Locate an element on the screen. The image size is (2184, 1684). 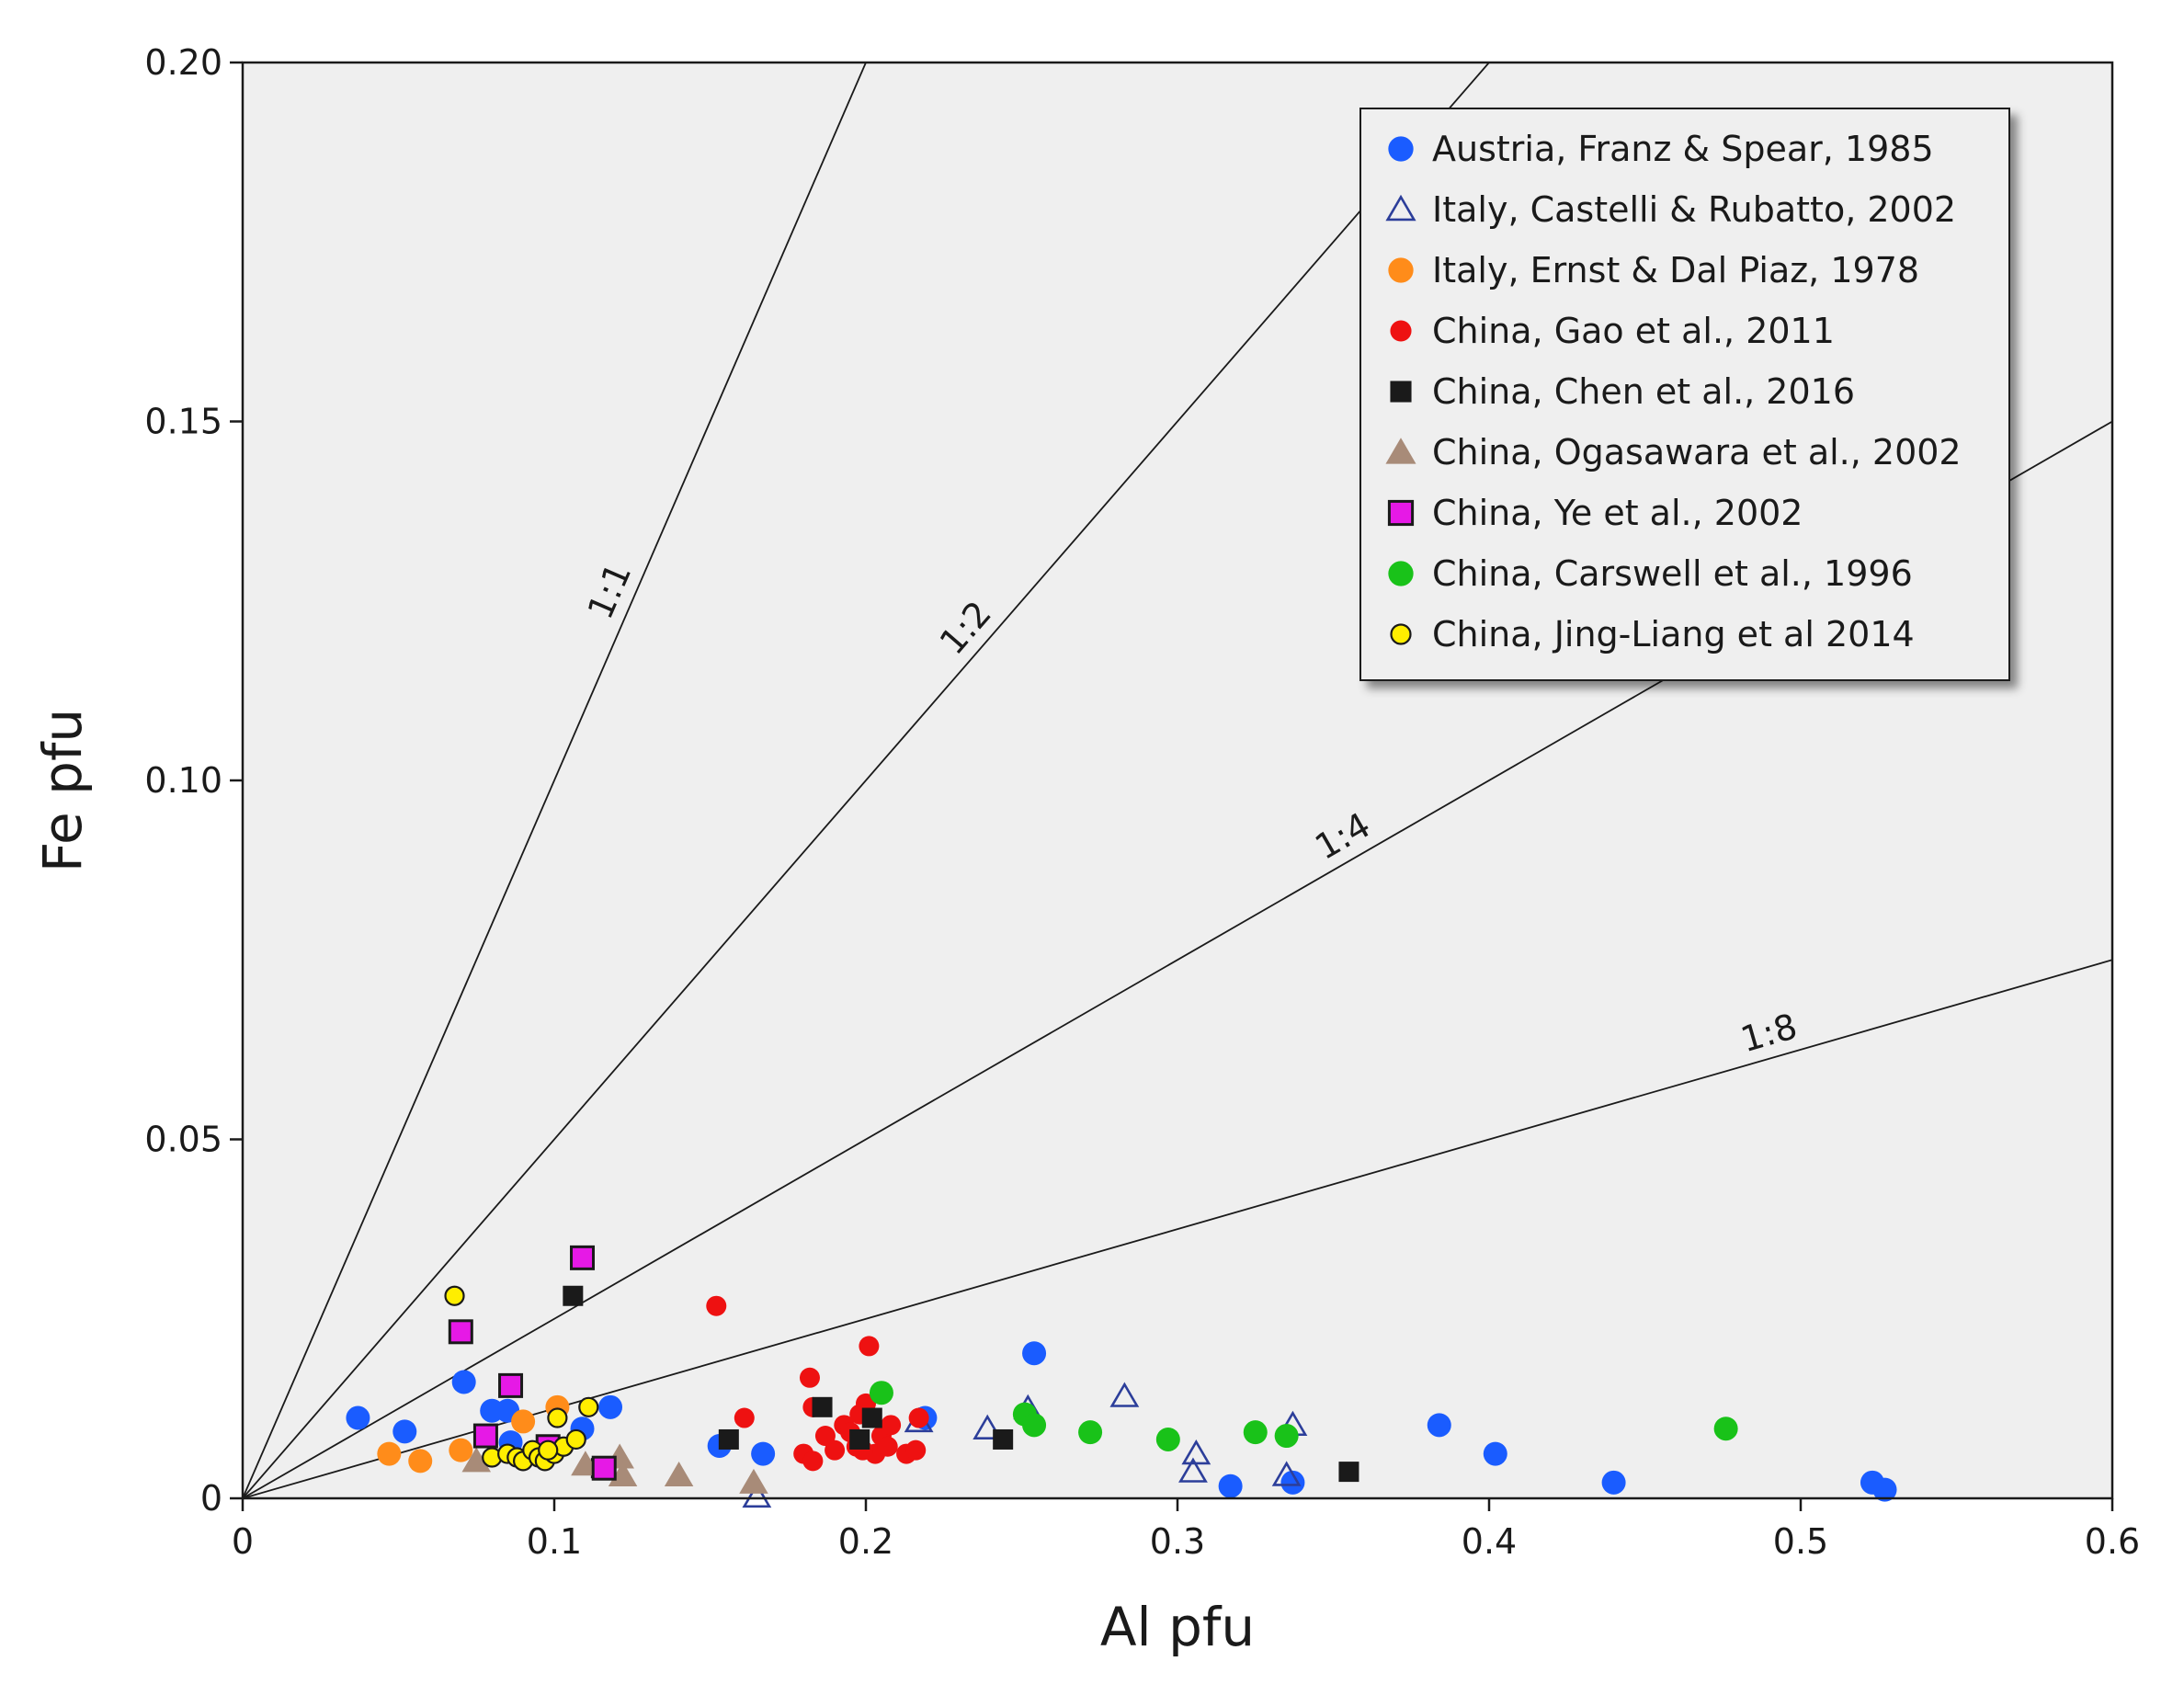
legend-item: China, Carswell et al., 1996 is located at coordinates (1650, 573).